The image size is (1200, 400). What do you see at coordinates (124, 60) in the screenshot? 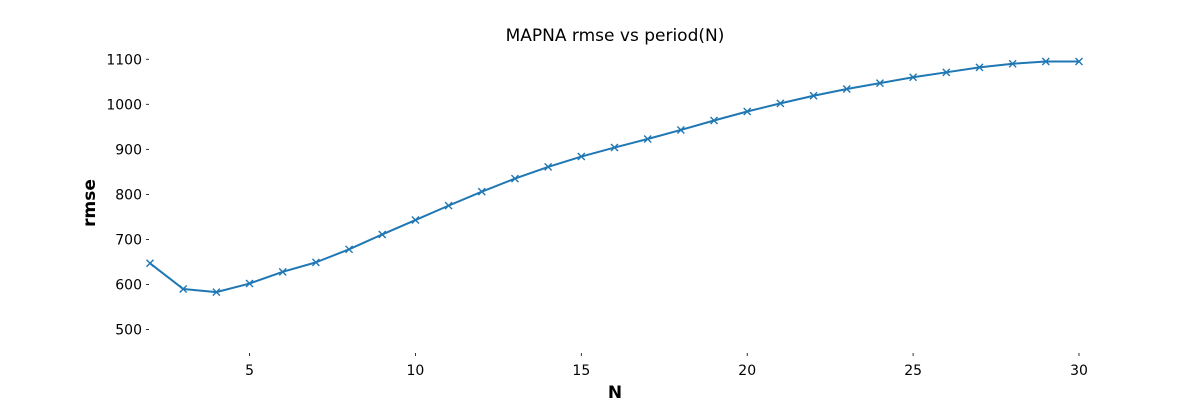
I see `y-tick-label: 1100` at bounding box center [124, 60].